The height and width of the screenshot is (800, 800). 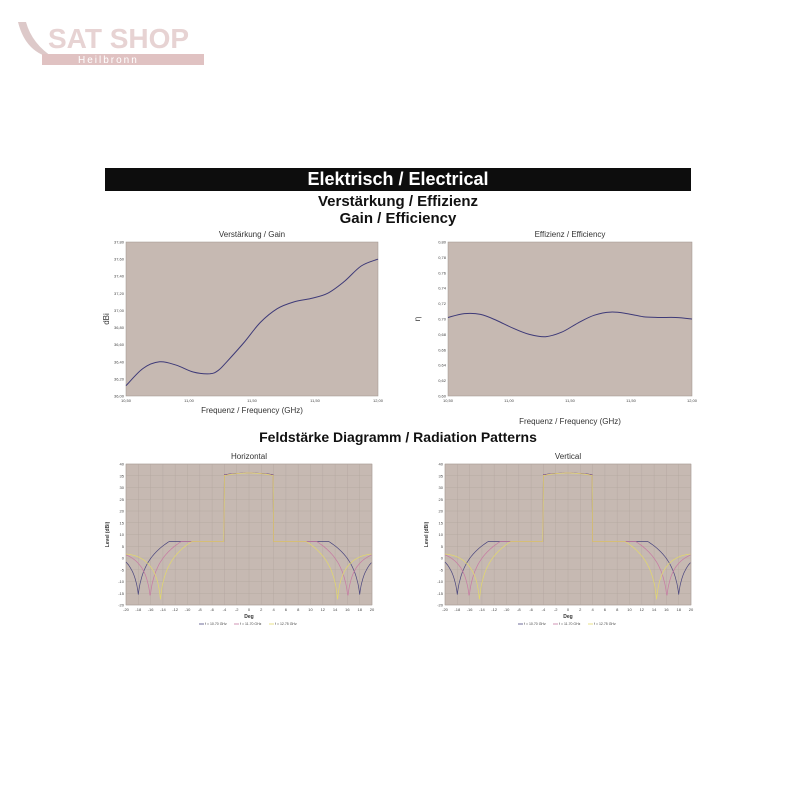 What do you see at coordinates (441, 464) in the screenshot?
I see `y-tick-label: 40` at bounding box center [441, 464].